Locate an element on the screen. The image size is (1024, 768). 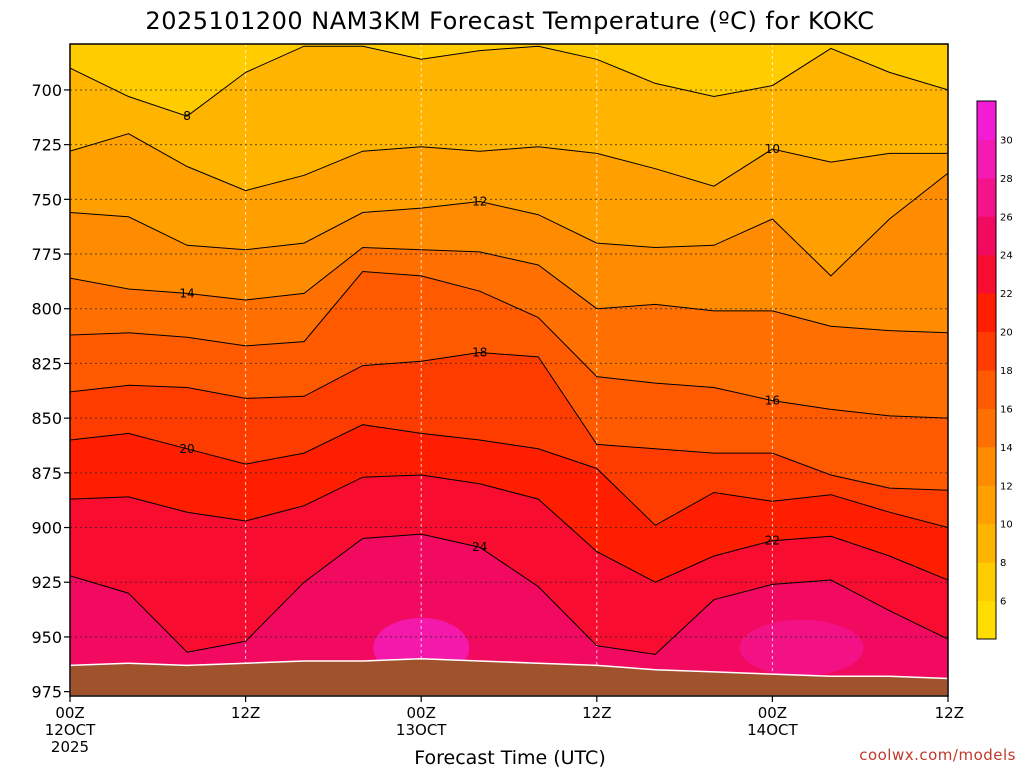
colorbar-label-20: 20 is located at coordinates (1006, 333).